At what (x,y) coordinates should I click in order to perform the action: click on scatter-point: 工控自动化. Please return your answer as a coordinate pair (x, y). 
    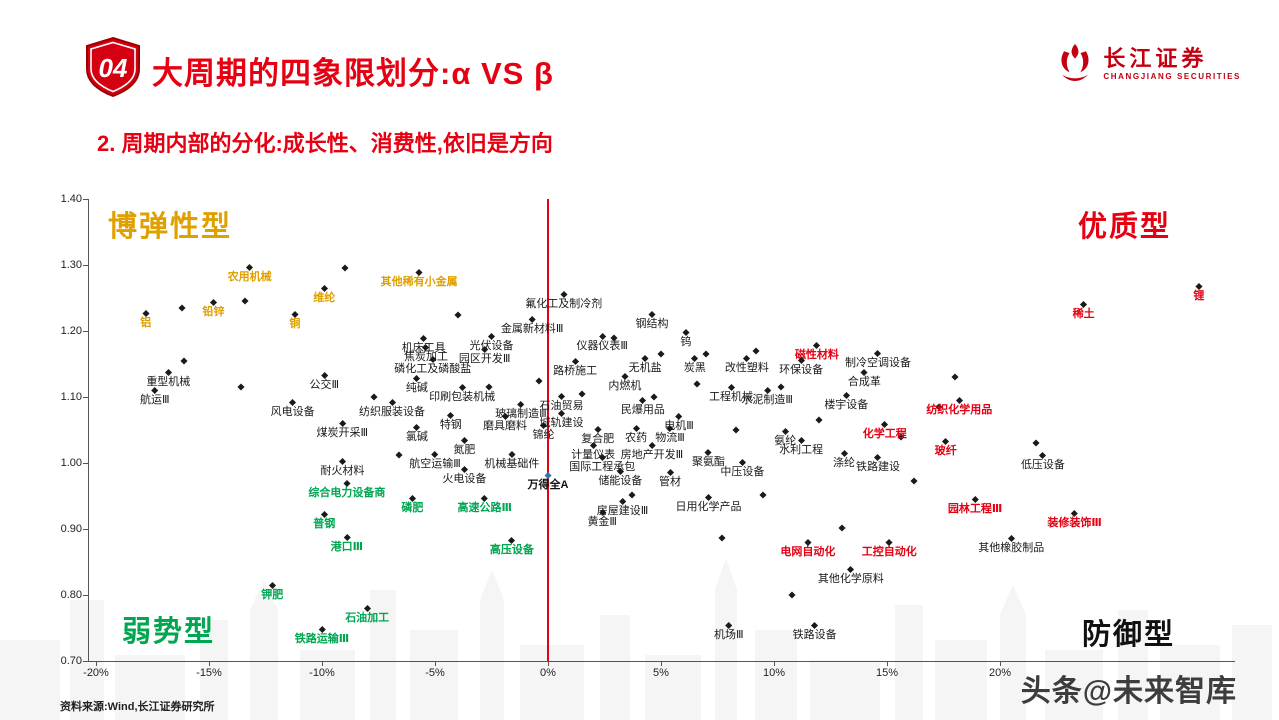
    Looking at the image, I should click on (889, 549).